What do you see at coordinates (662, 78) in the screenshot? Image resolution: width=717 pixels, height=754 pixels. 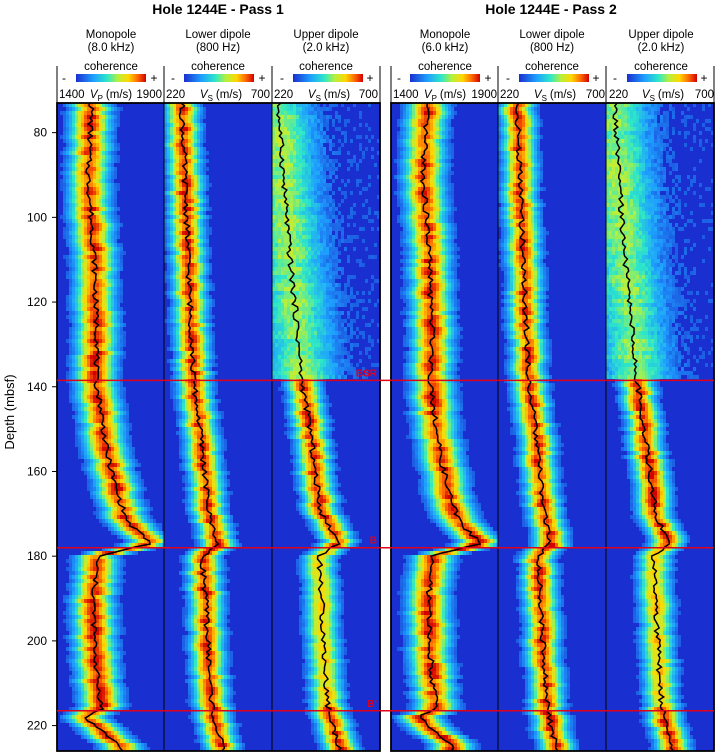 I see `coherence-scale-bar` at bounding box center [662, 78].